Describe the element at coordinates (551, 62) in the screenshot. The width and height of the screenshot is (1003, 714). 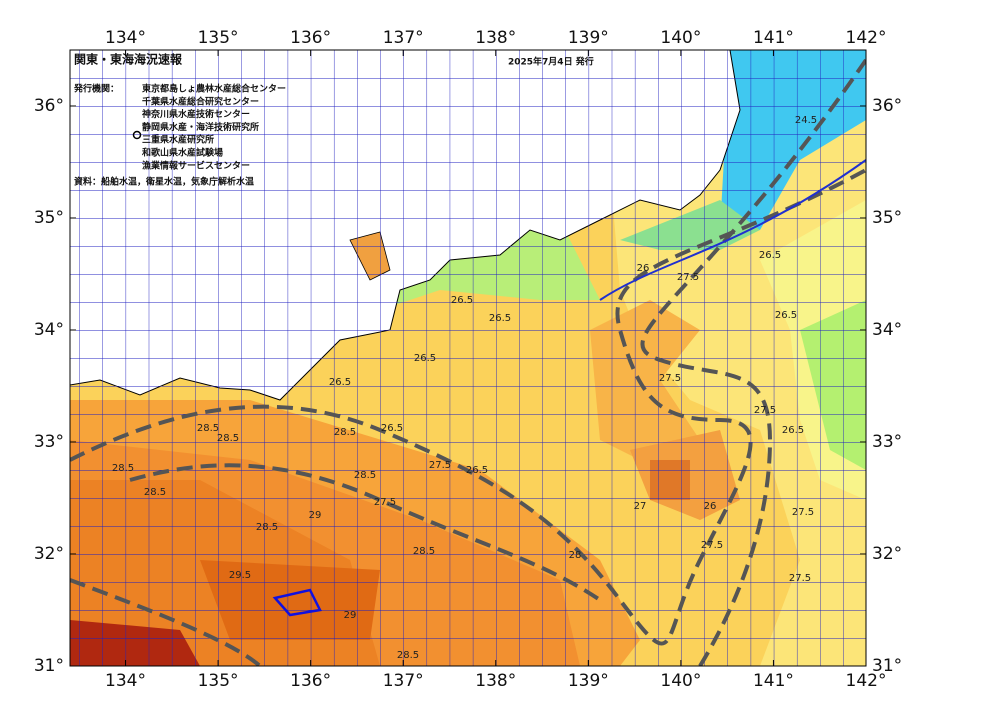
I see `issue-date: 2025年7月4日 発行` at that location.